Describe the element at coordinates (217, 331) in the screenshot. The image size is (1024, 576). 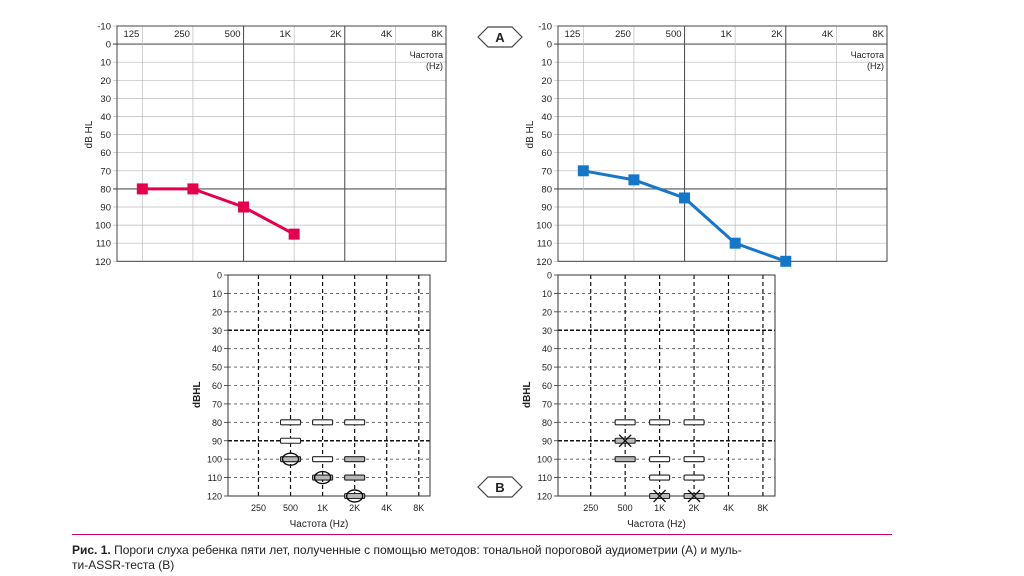
I see `y-tick-label: 30` at that location.